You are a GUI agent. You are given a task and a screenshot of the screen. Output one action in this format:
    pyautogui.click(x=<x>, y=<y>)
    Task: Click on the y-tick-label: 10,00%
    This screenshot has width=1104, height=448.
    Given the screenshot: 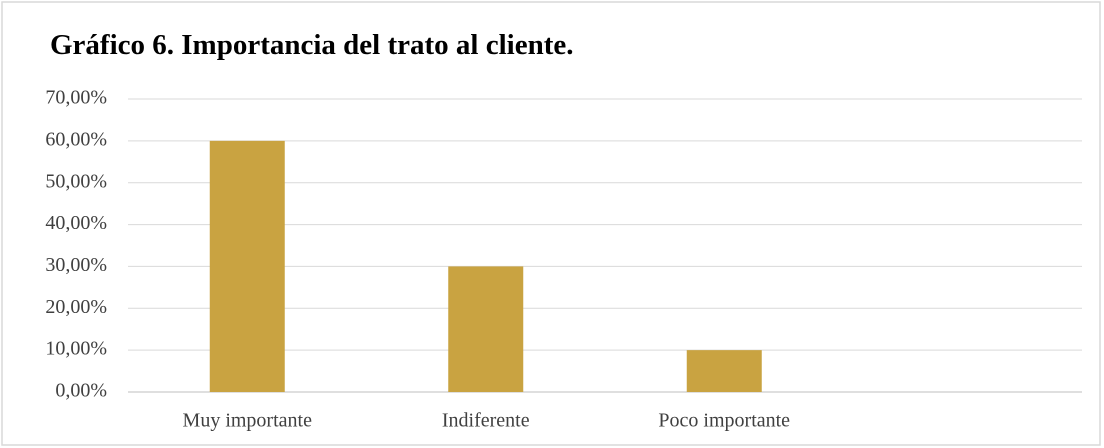 What is the action you would take?
    pyautogui.click(x=76, y=349)
    